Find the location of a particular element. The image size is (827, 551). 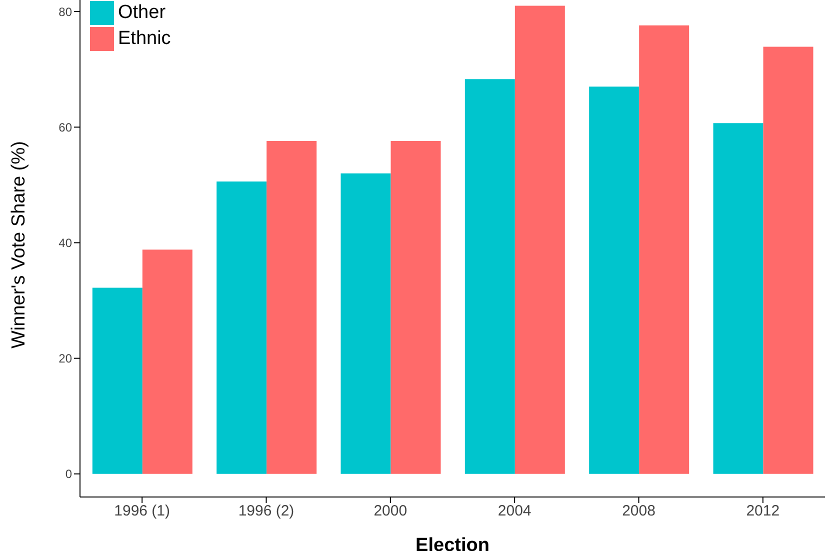

x-tick-label: 2000 is located at coordinates (391, 511).